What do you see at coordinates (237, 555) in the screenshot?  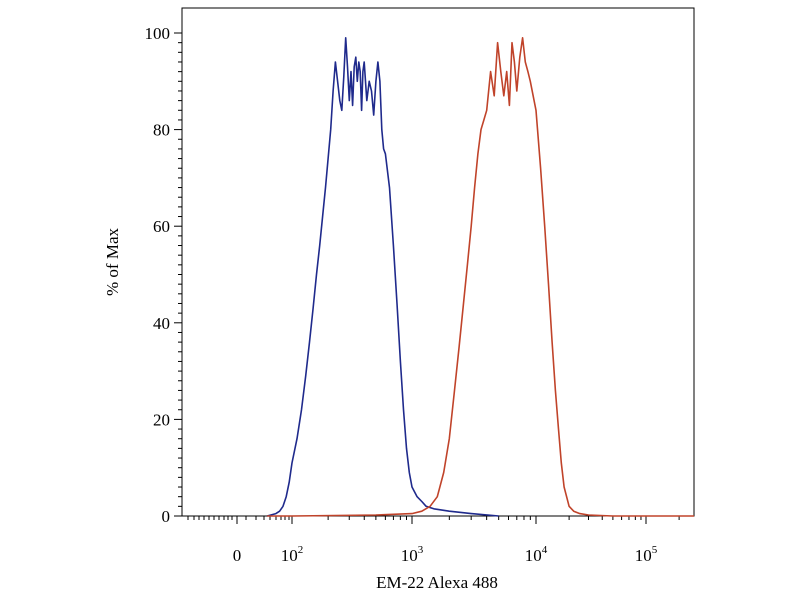 I see `x-tick-label: 0` at bounding box center [237, 555].